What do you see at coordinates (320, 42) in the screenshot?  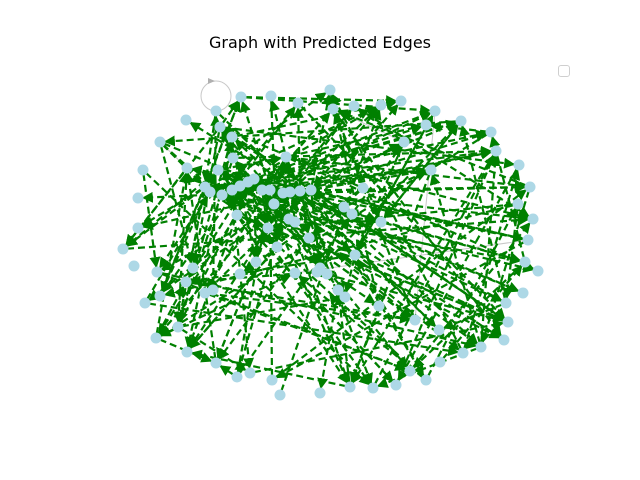 I see `chart-title: Graph with Predicted Edges` at bounding box center [320, 42].